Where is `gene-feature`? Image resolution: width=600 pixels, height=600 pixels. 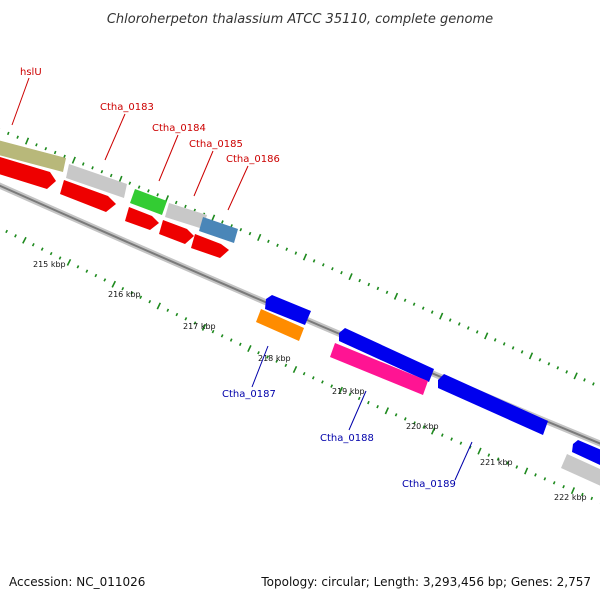
gene-feature is located at coordinates (580, 473).